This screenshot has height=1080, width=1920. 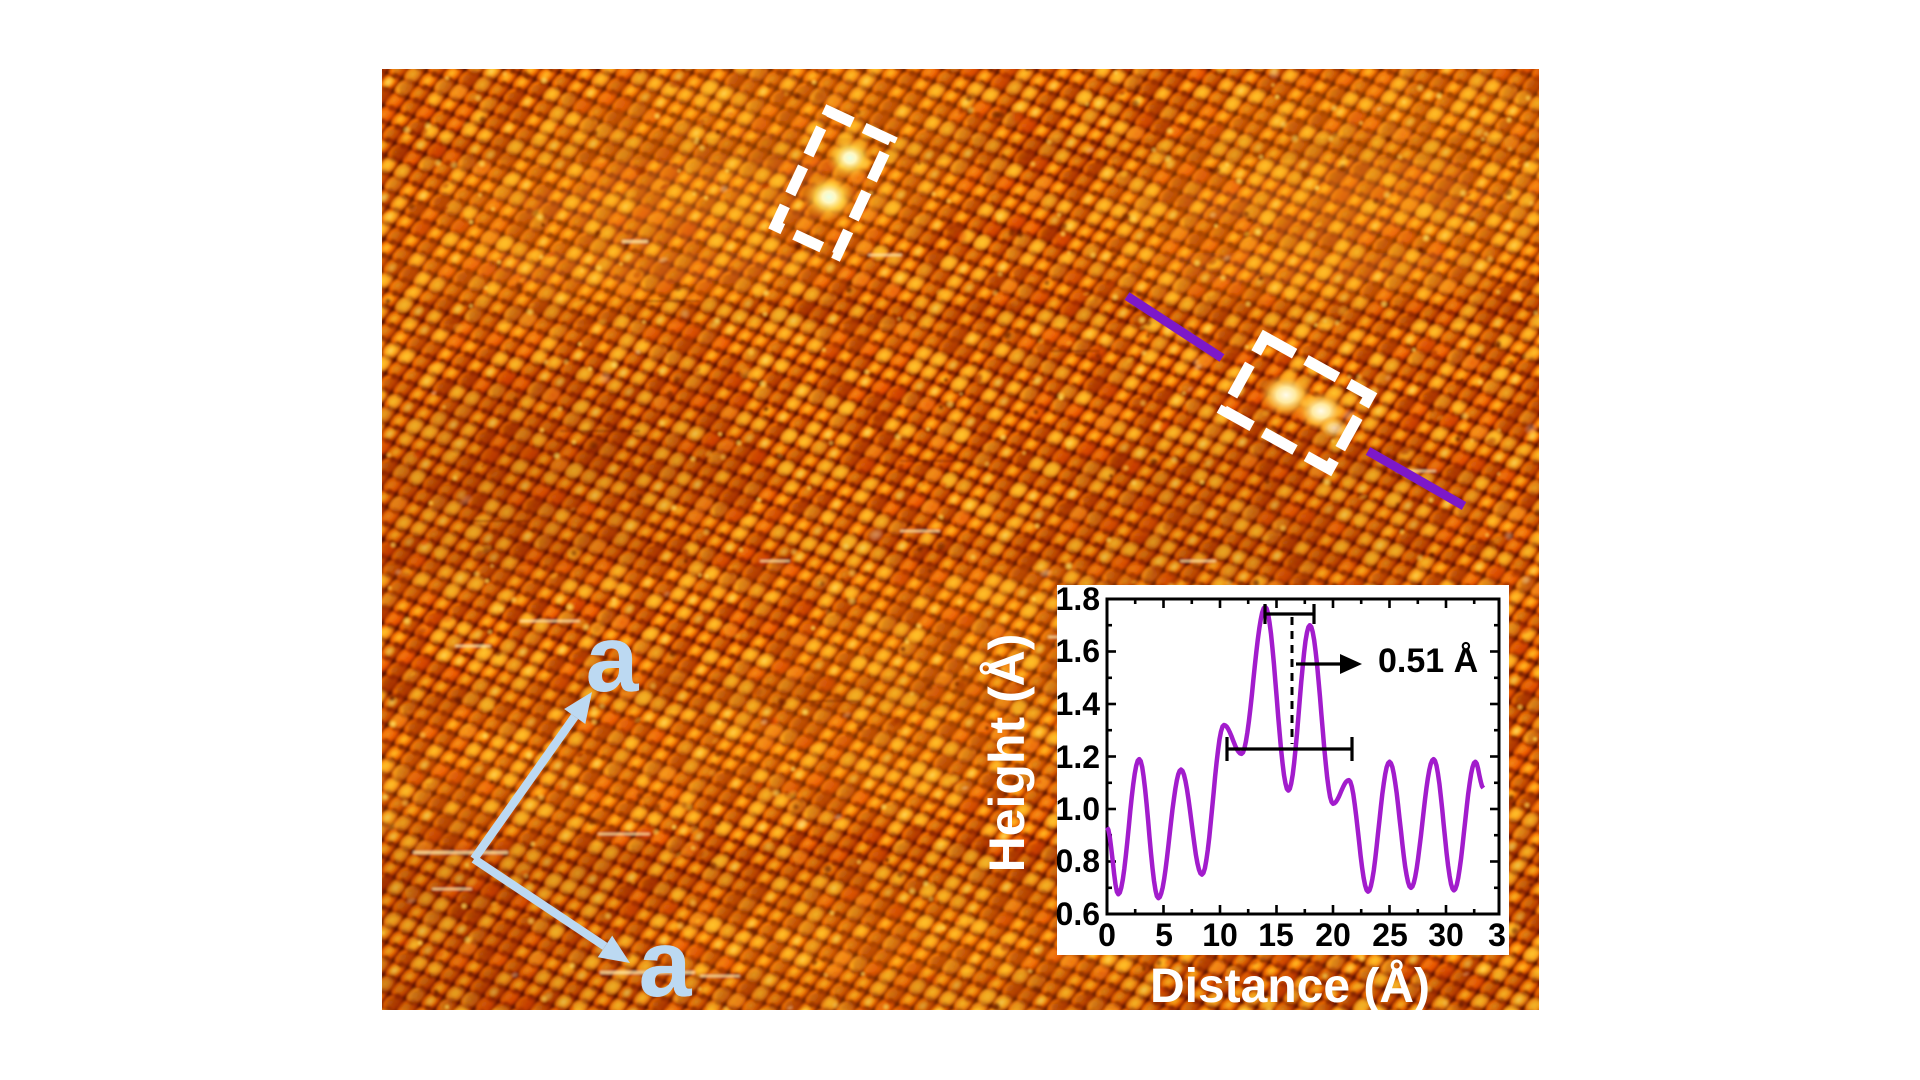 What do you see at coordinates (1276, 935) in the screenshot?
I see `svg-text: 15` at bounding box center [1276, 935].